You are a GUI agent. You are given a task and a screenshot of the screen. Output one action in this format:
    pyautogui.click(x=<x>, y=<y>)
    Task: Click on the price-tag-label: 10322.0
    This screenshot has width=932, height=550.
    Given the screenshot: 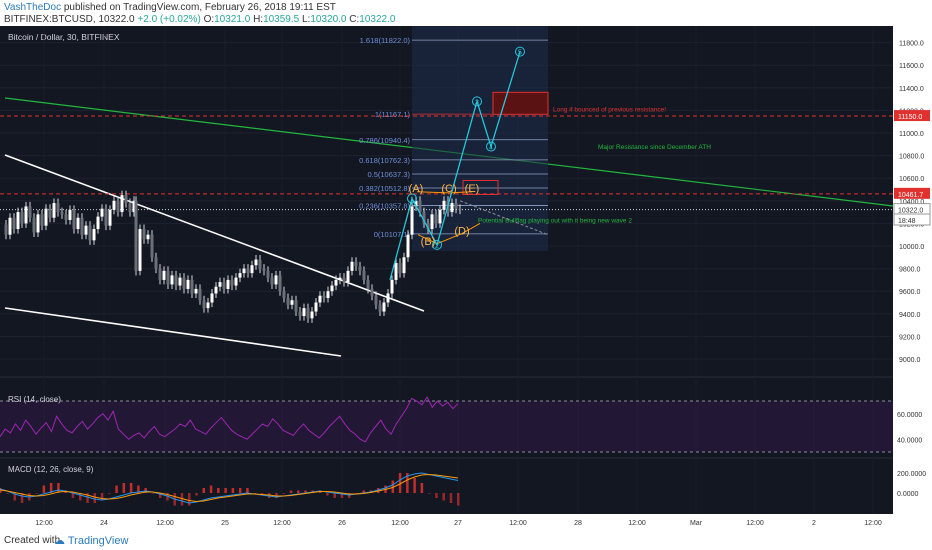 What is the action you would take?
    pyautogui.click(x=910, y=211)
    